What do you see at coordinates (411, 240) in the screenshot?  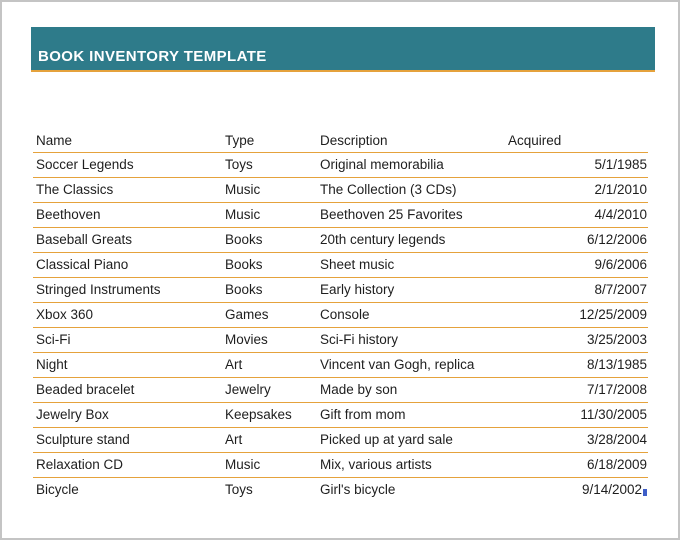 I see `cell-description: 20th century legends` at bounding box center [411, 240].